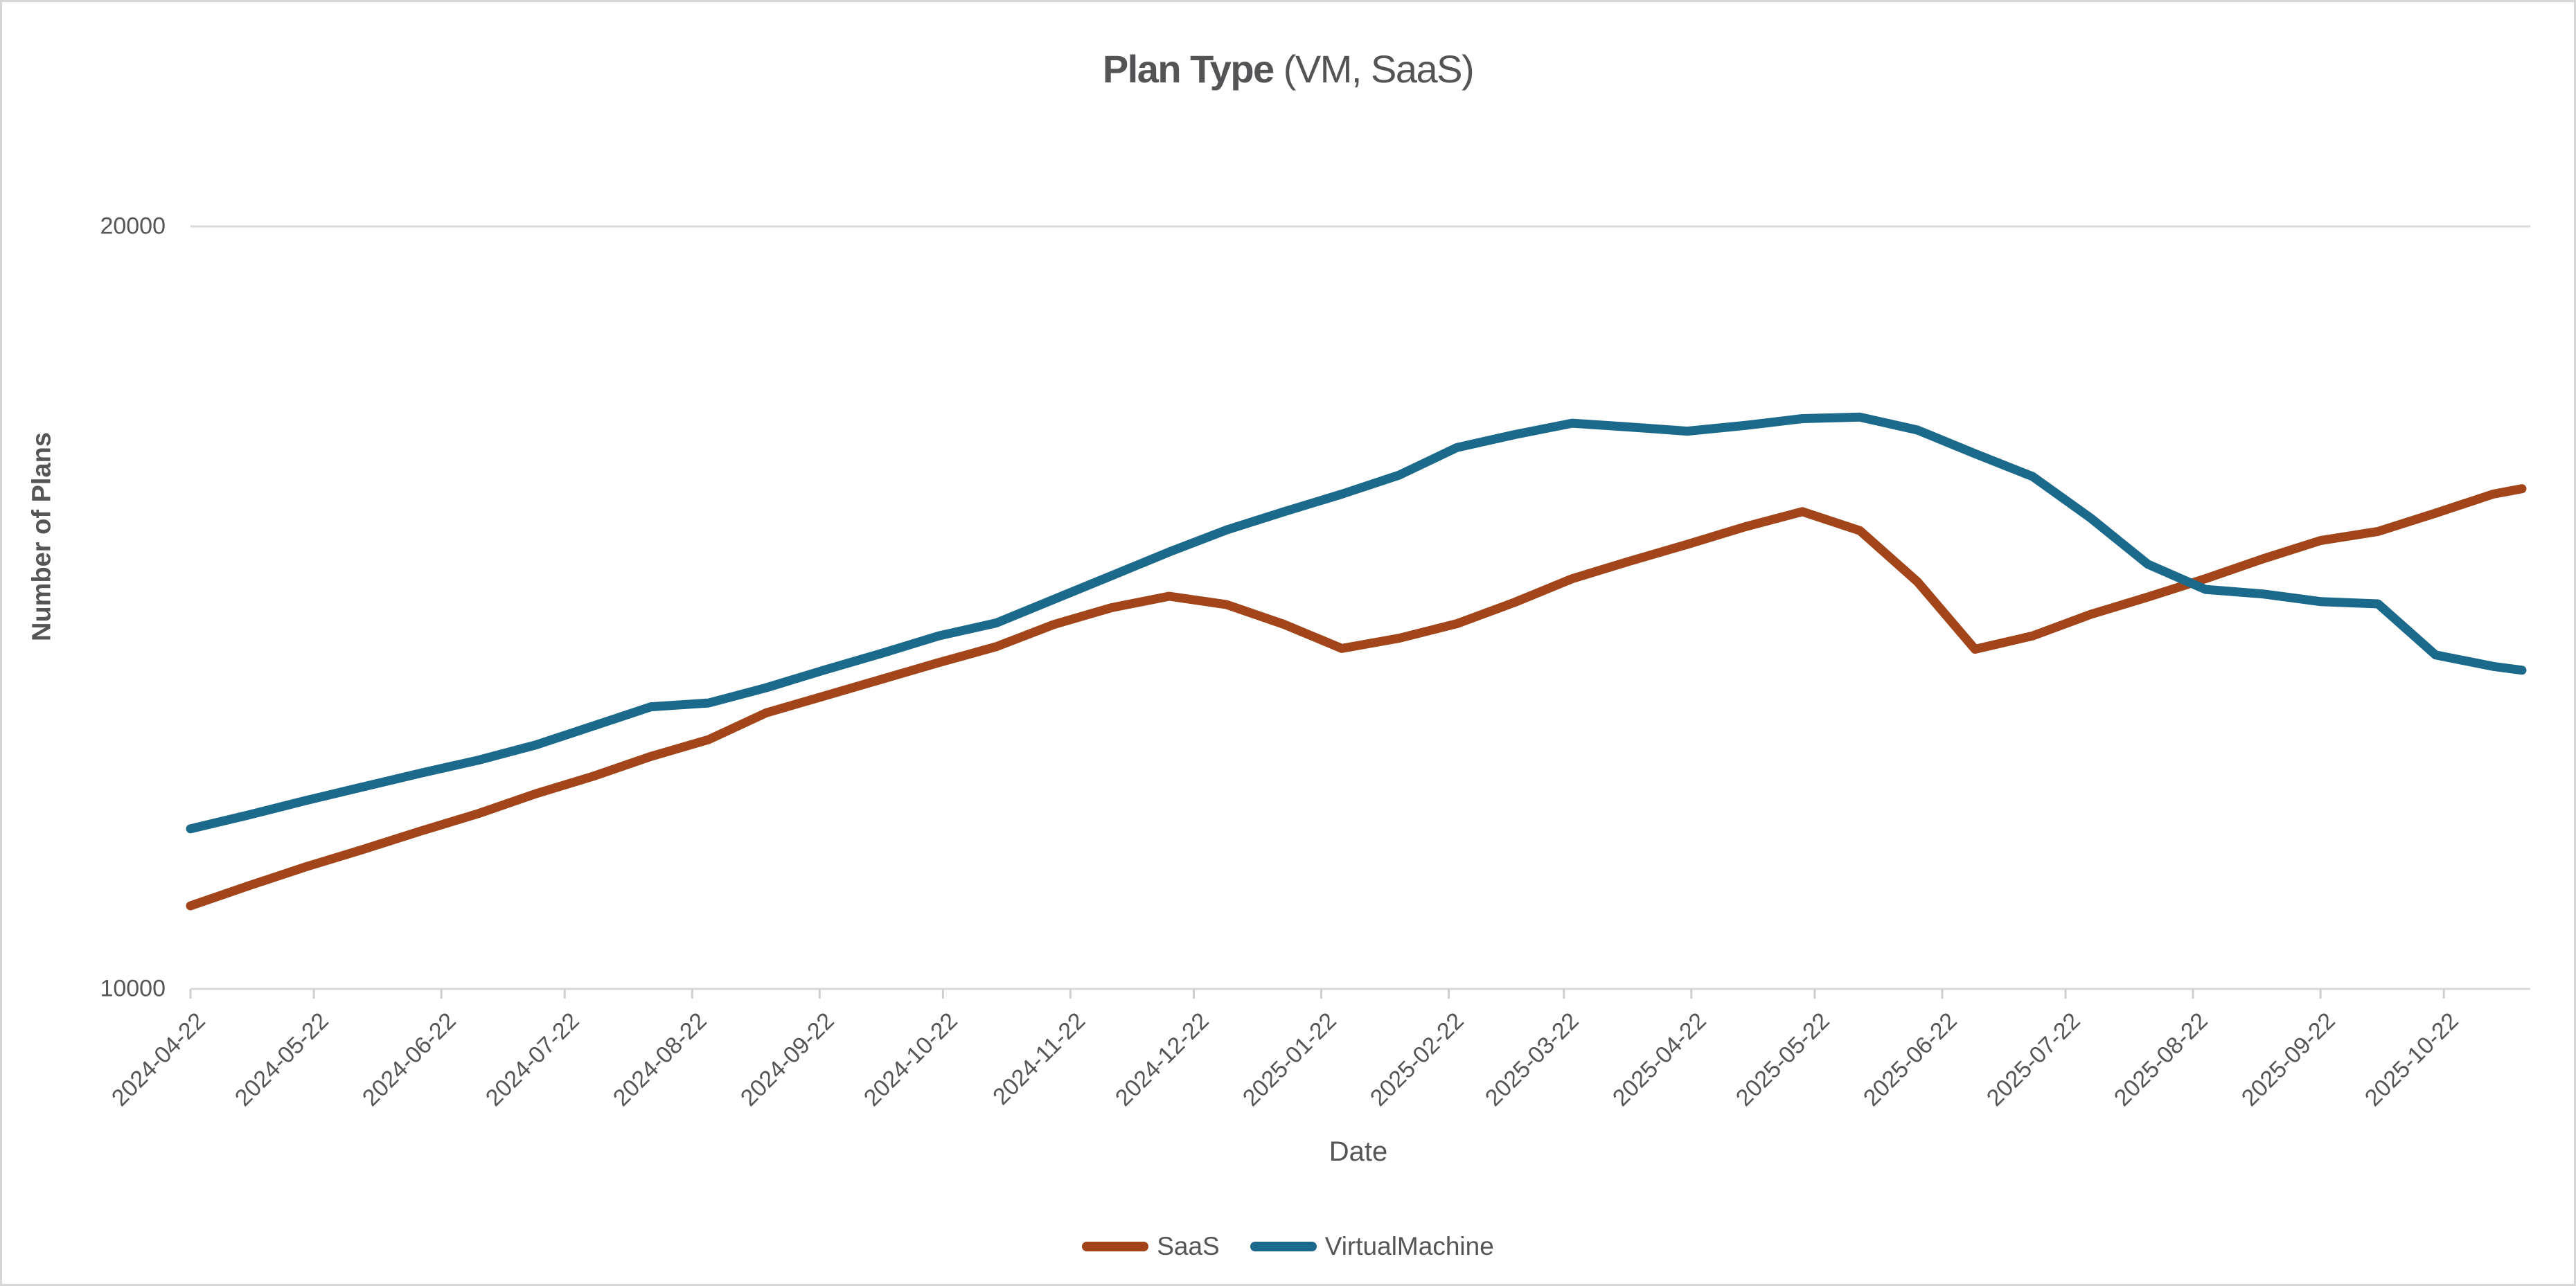  I want to click on legend-swatch-virtualmachine, so click(1283, 1246).